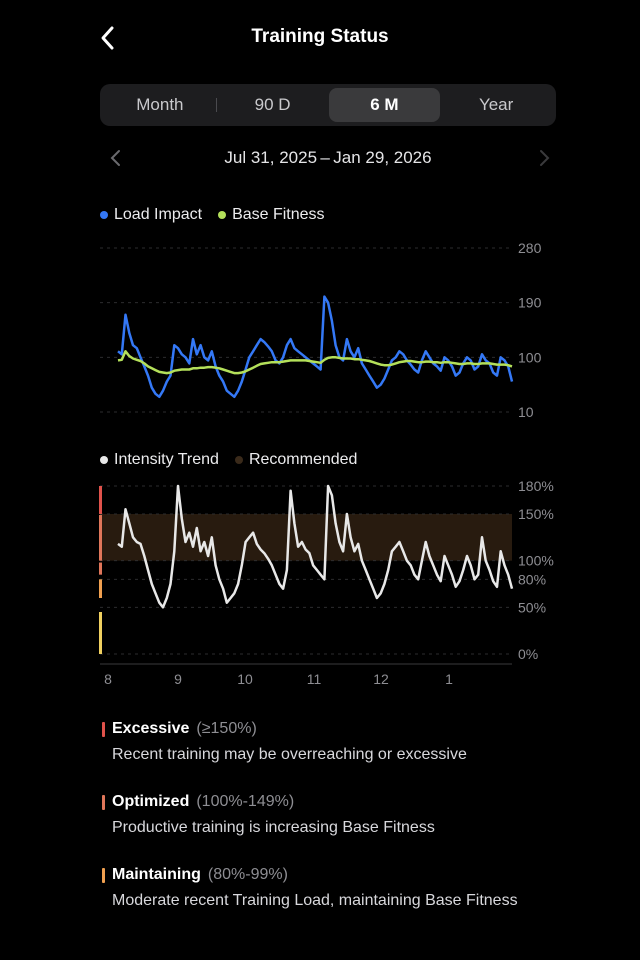 The height and width of the screenshot is (960, 640). What do you see at coordinates (303, 459) in the screenshot?
I see `legend-label: Recommended` at bounding box center [303, 459].